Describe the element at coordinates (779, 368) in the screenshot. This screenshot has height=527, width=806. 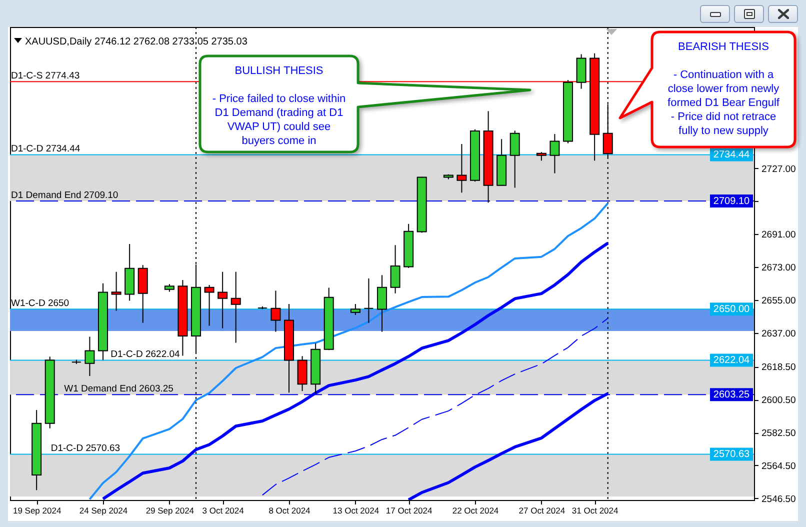
I see `y-tick-label: 2618.50` at that location.